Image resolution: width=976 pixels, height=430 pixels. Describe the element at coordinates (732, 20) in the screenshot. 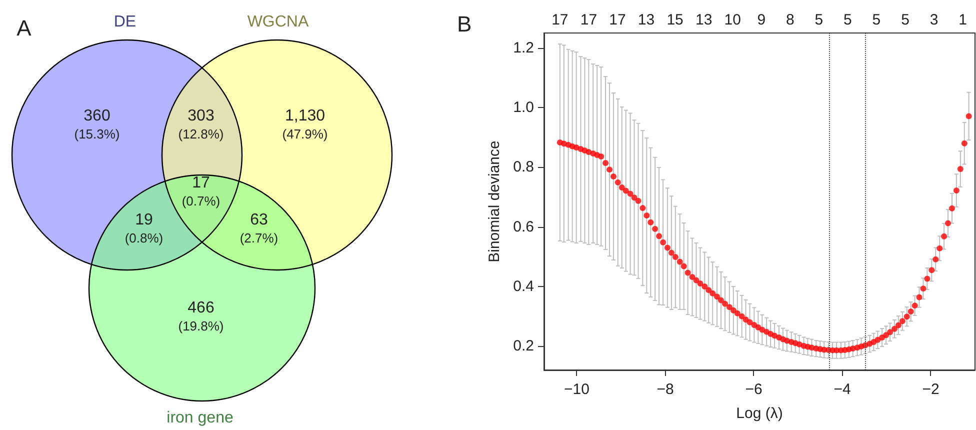

I see `text: 10` at that location.